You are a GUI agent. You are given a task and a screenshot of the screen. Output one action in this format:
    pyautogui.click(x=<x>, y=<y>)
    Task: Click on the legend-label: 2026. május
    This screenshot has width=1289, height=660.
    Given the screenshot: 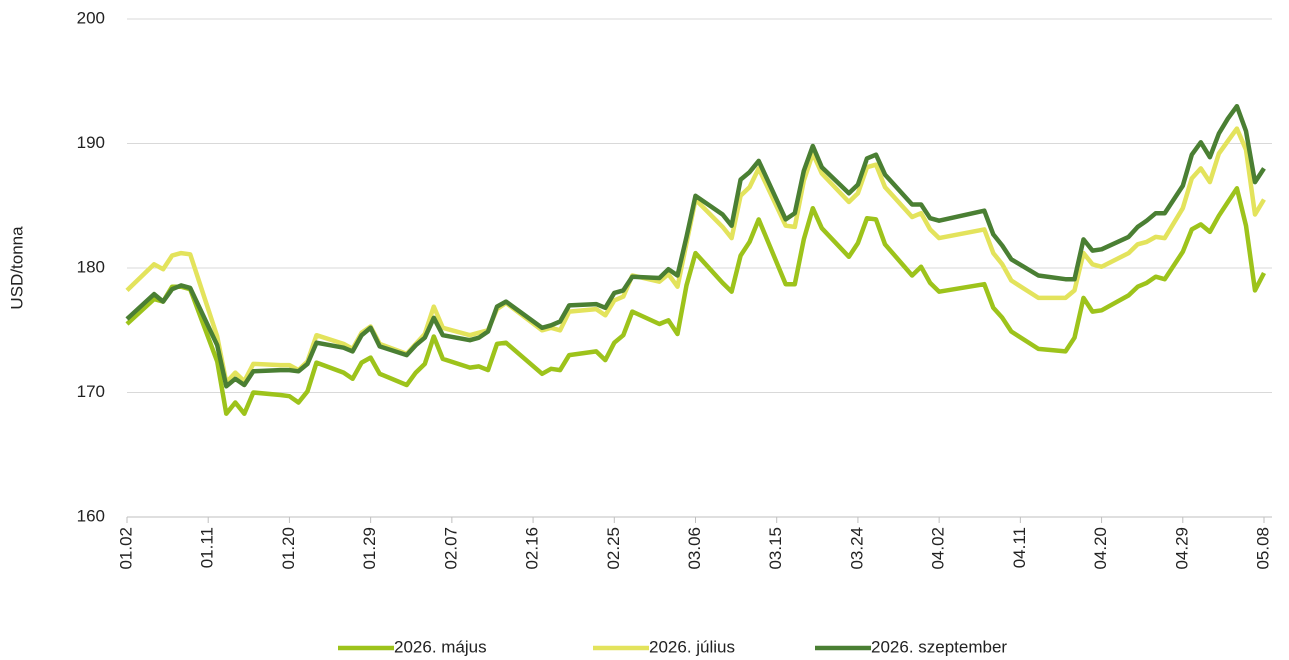 What is the action you would take?
    pyautogui.click(x=440, y=646)
    